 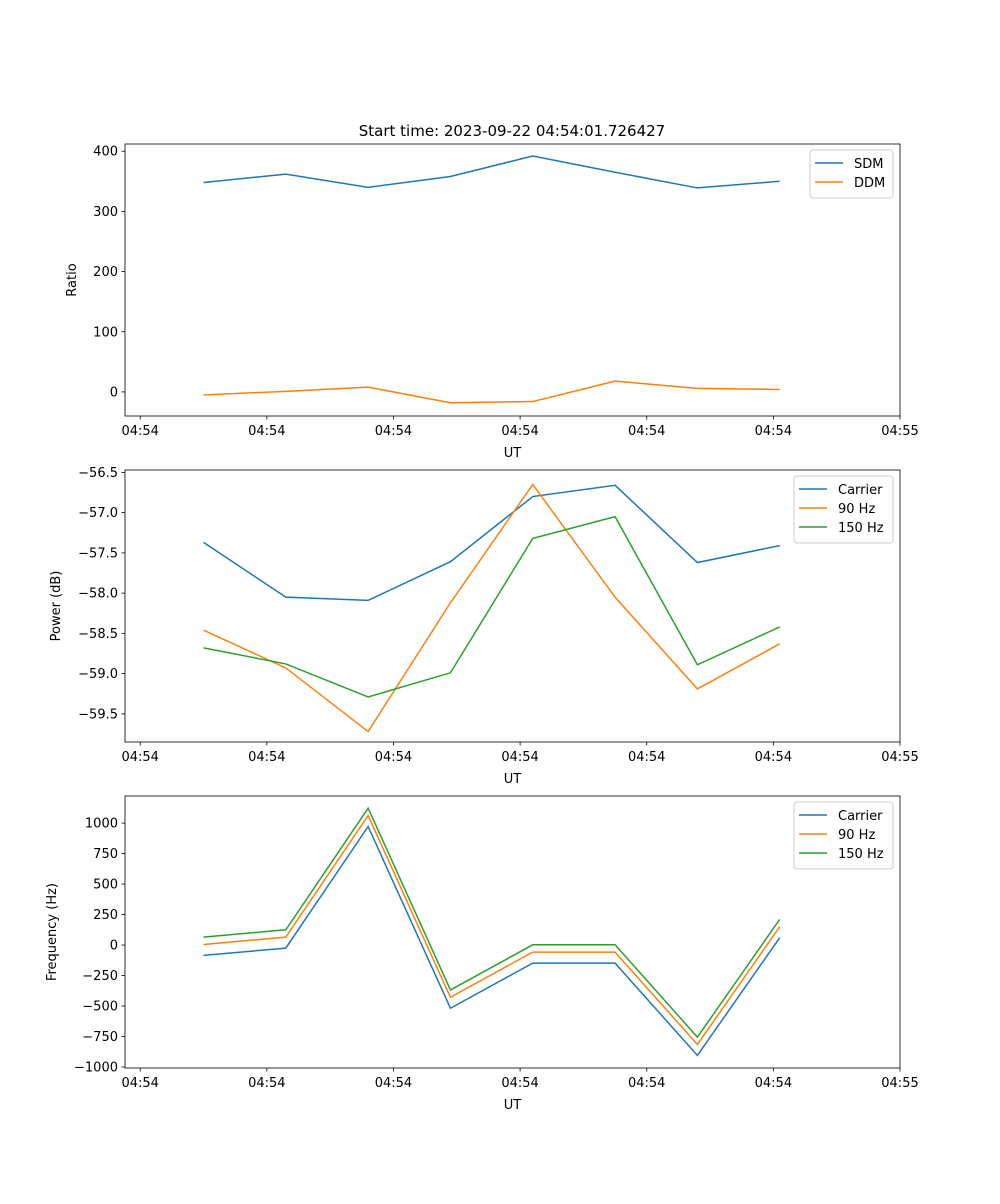 I want to click on y-tick-label: 750, so click(x=105, y=854).